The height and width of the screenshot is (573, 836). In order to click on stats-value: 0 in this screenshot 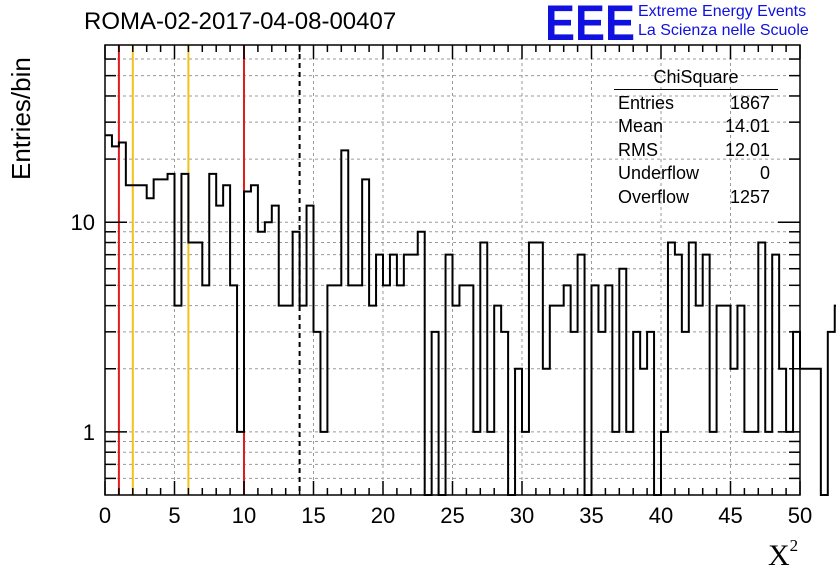, I will do `click(764, 173)`.